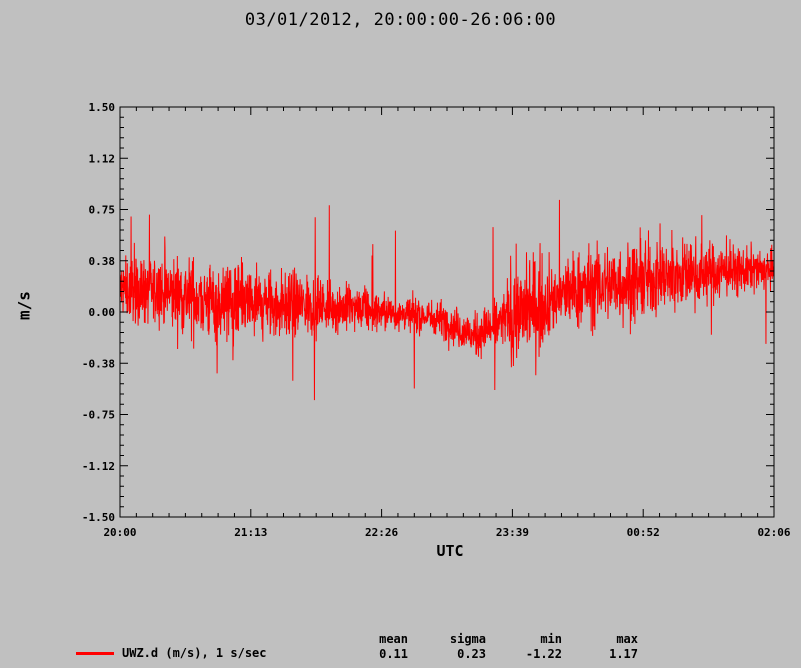  I want to click on x-tick-label: 23:39, so click(512, 532).